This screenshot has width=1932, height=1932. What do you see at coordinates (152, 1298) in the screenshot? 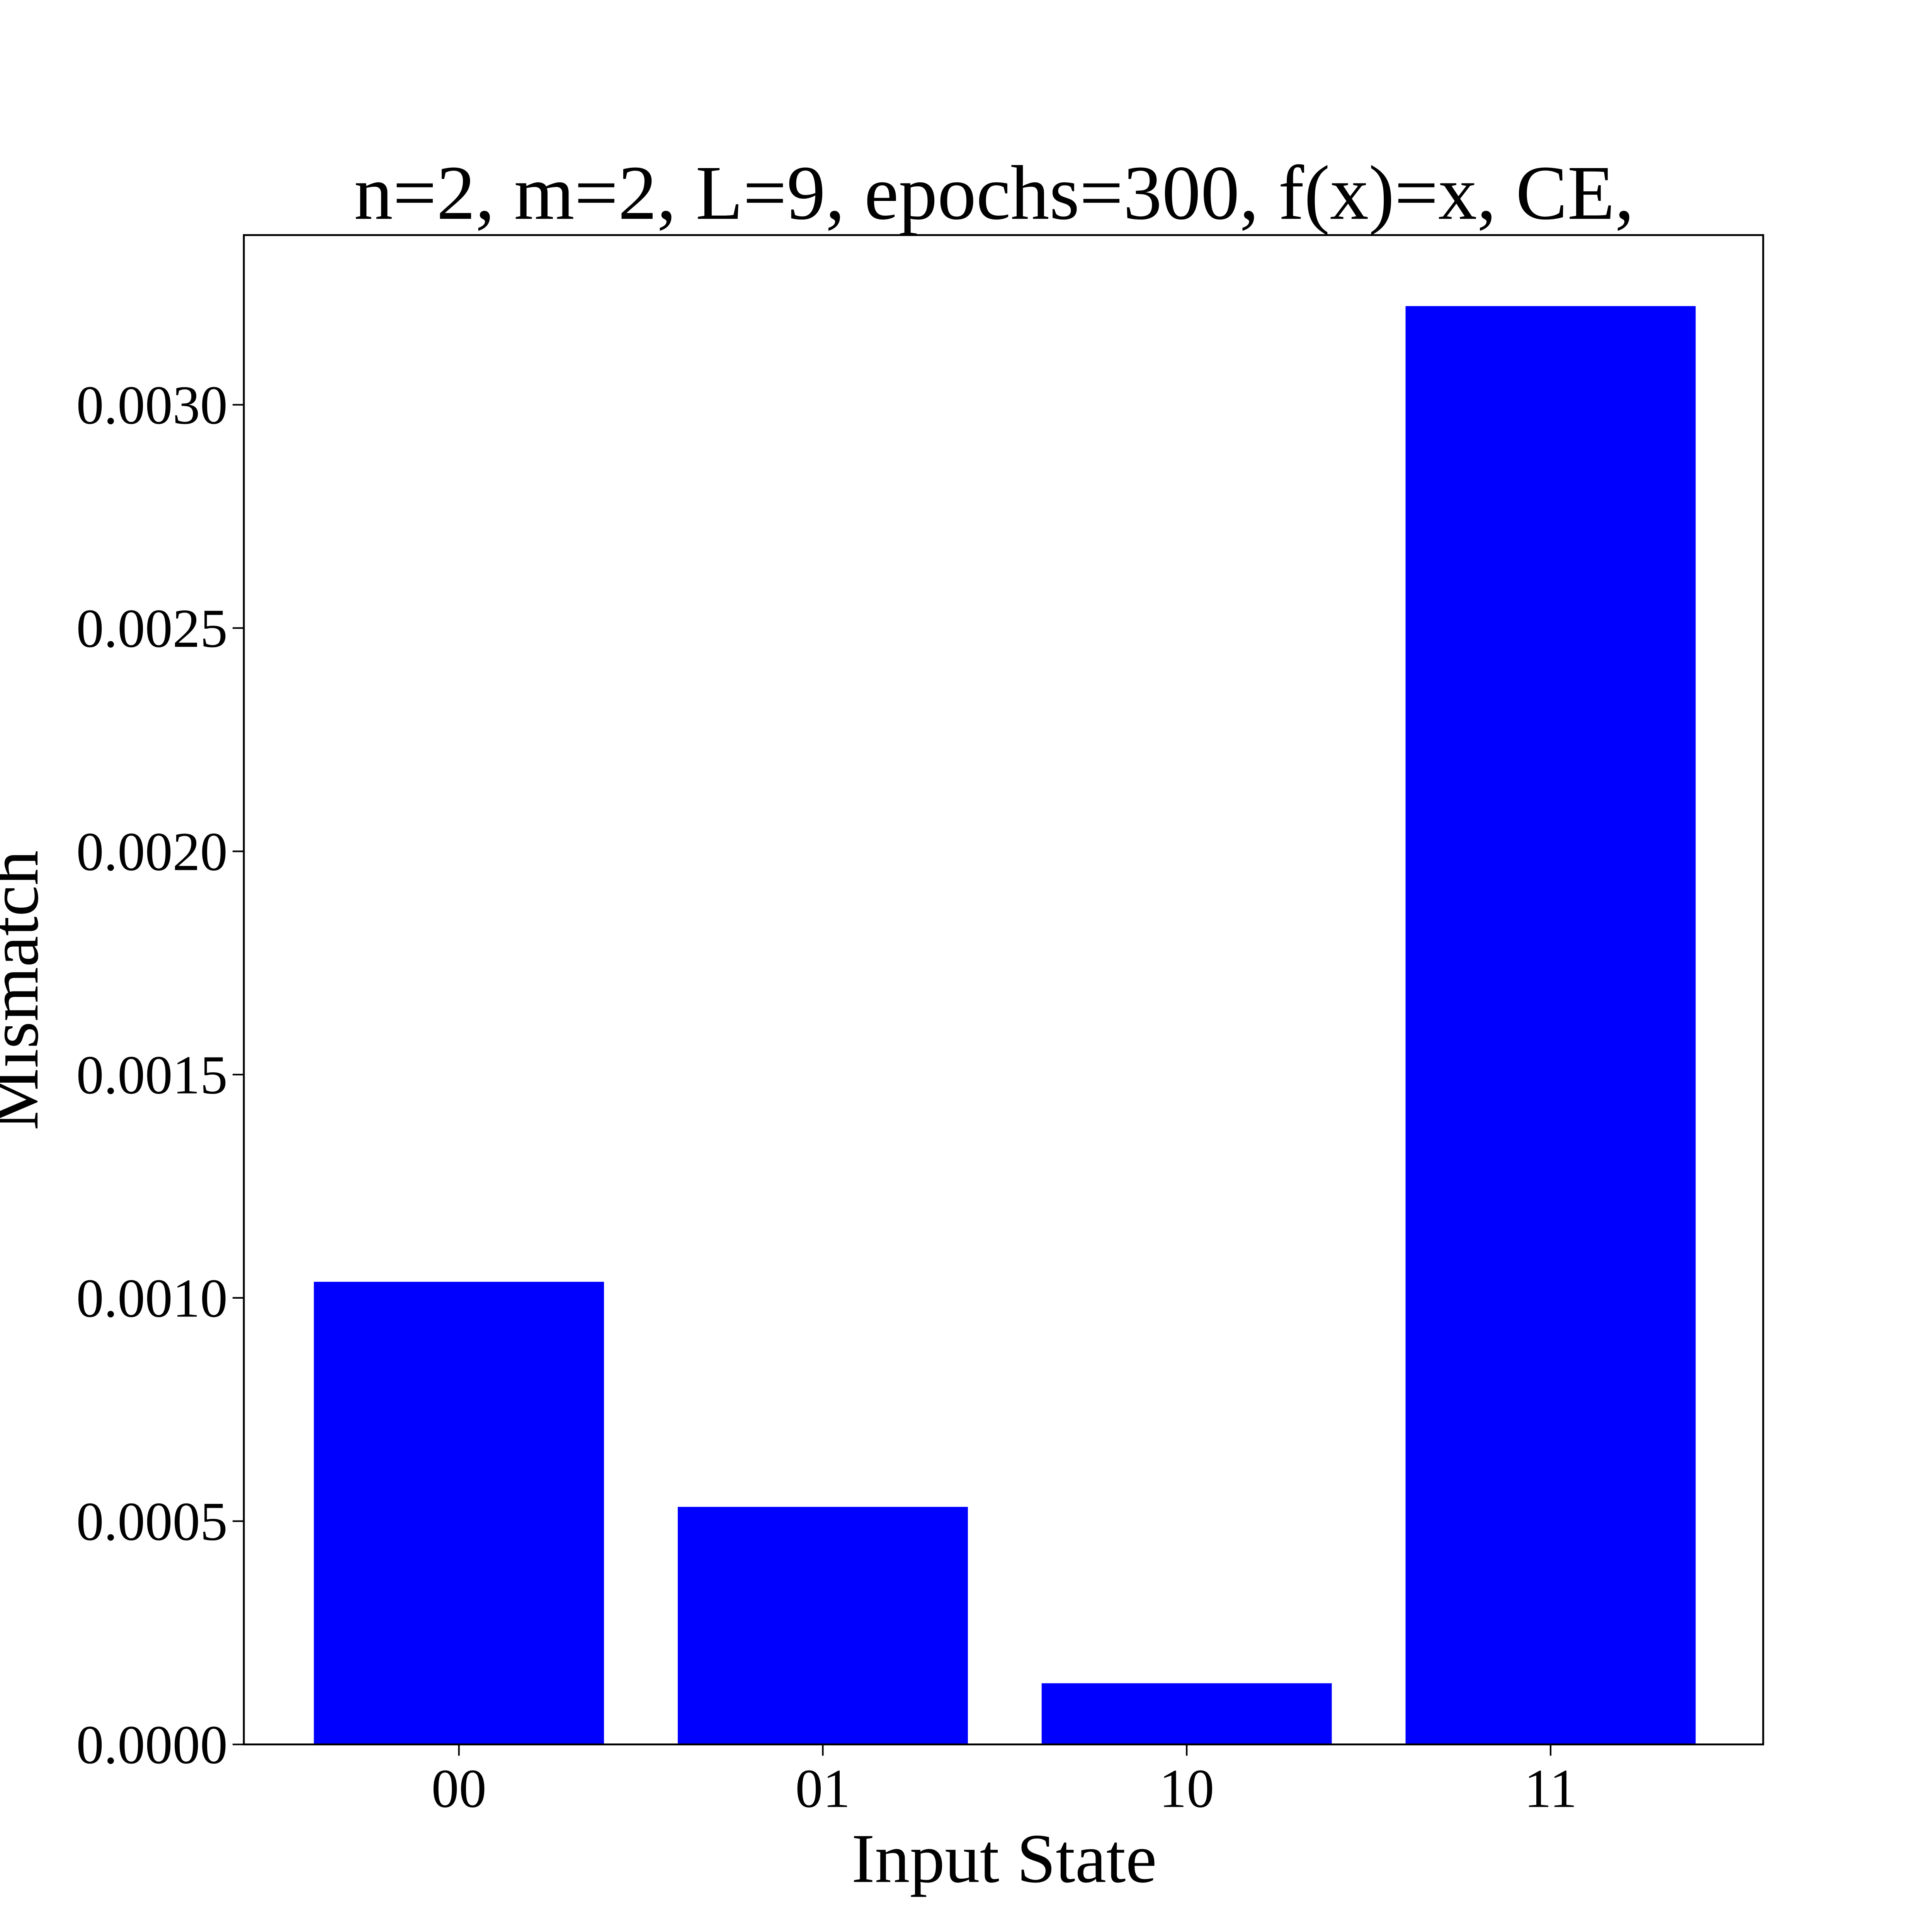
I see `y-tick-label: 0.0010` at bounding box center [152, 1298].